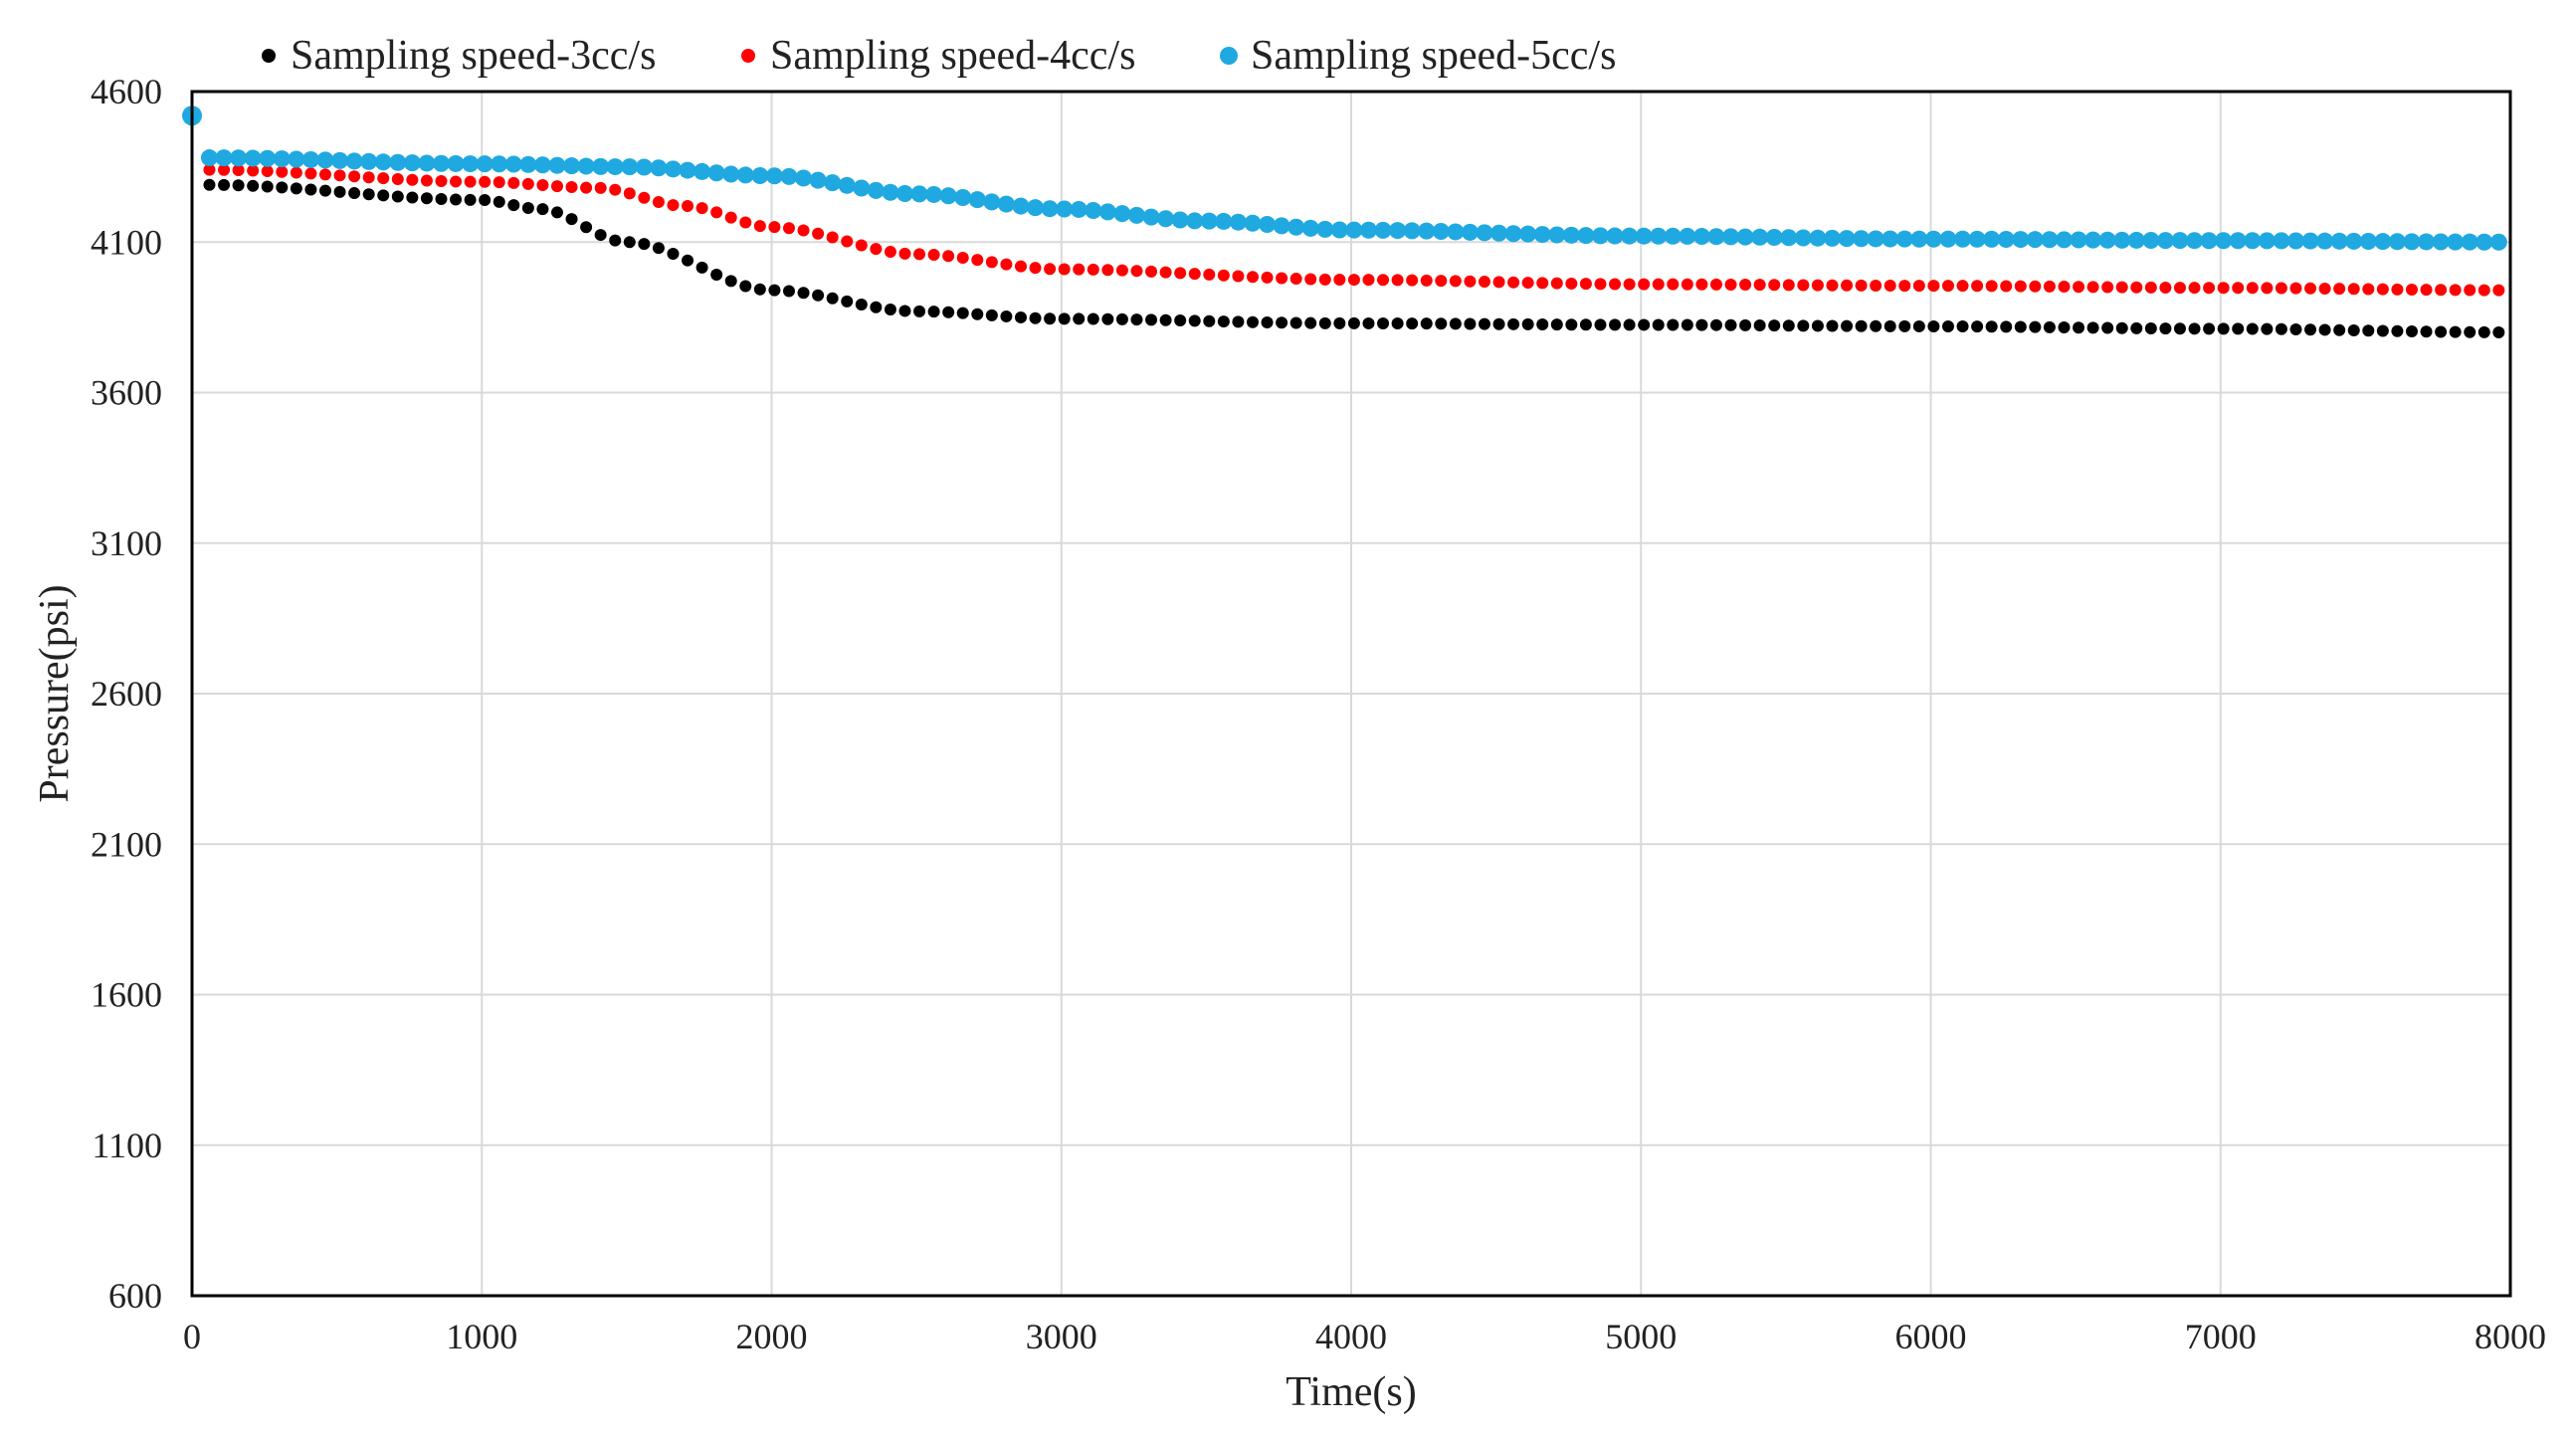  I want to click on y-tick-label: 4600, so click(126, 91).